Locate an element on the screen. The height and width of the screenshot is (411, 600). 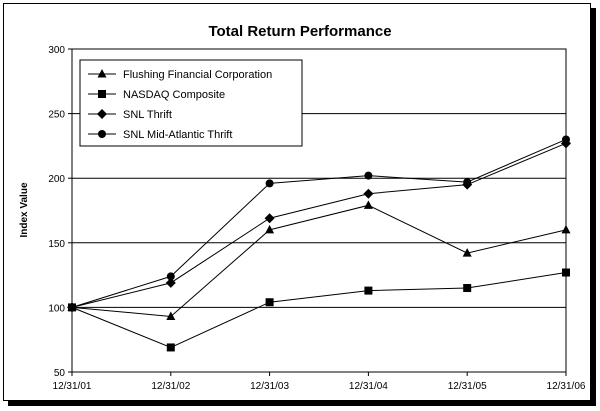
x-tick-label: 12/31/04 is located at coordinates (368, 386).